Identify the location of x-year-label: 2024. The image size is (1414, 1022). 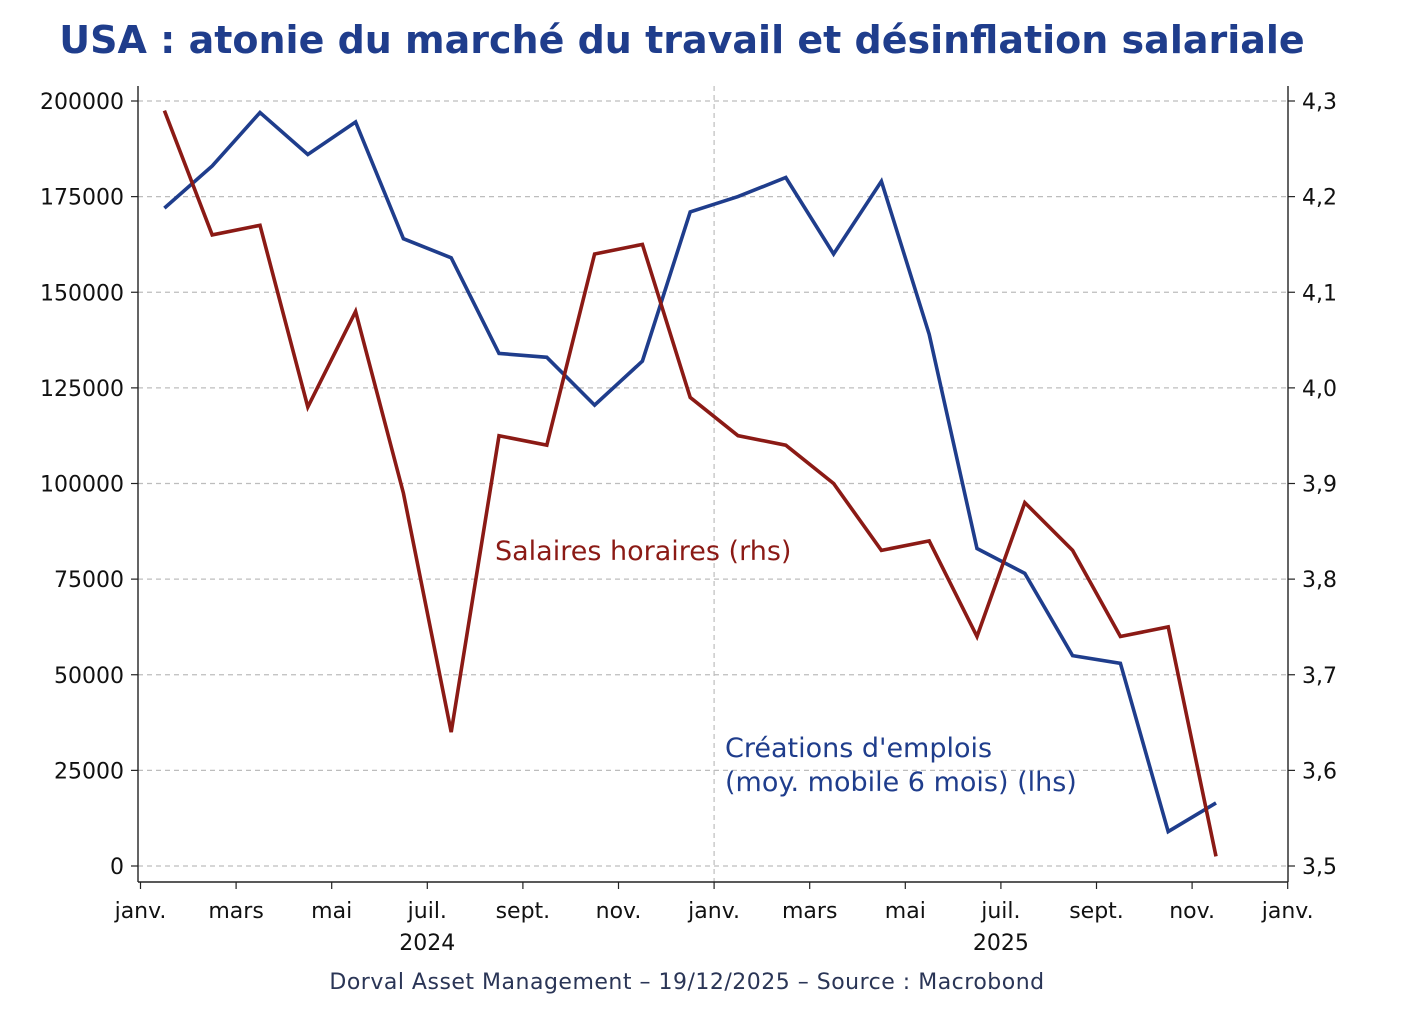
(427, 943).